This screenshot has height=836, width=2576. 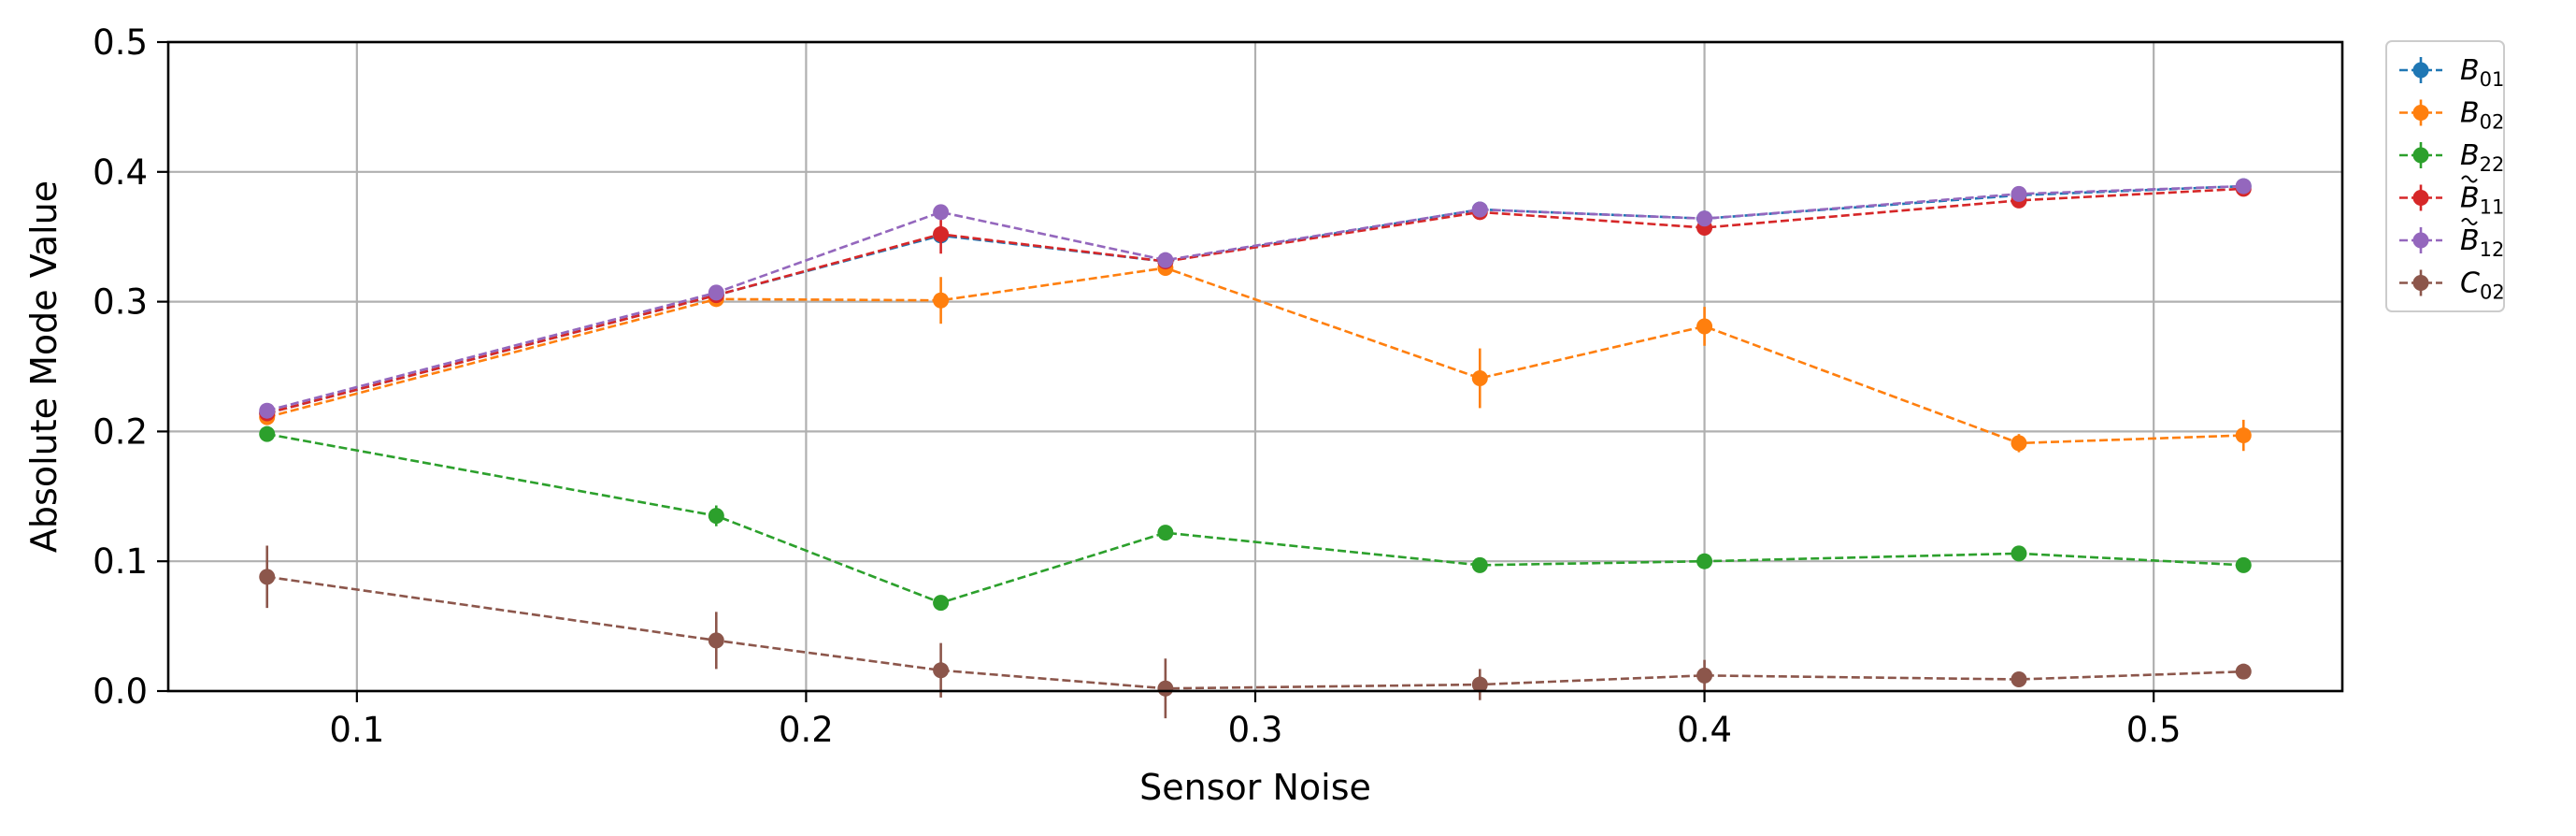 What do you see at coordinates (2154, 730) in the screenshot?
I see `x-tick-label: 0.5` at bounding box center [2154, 730].